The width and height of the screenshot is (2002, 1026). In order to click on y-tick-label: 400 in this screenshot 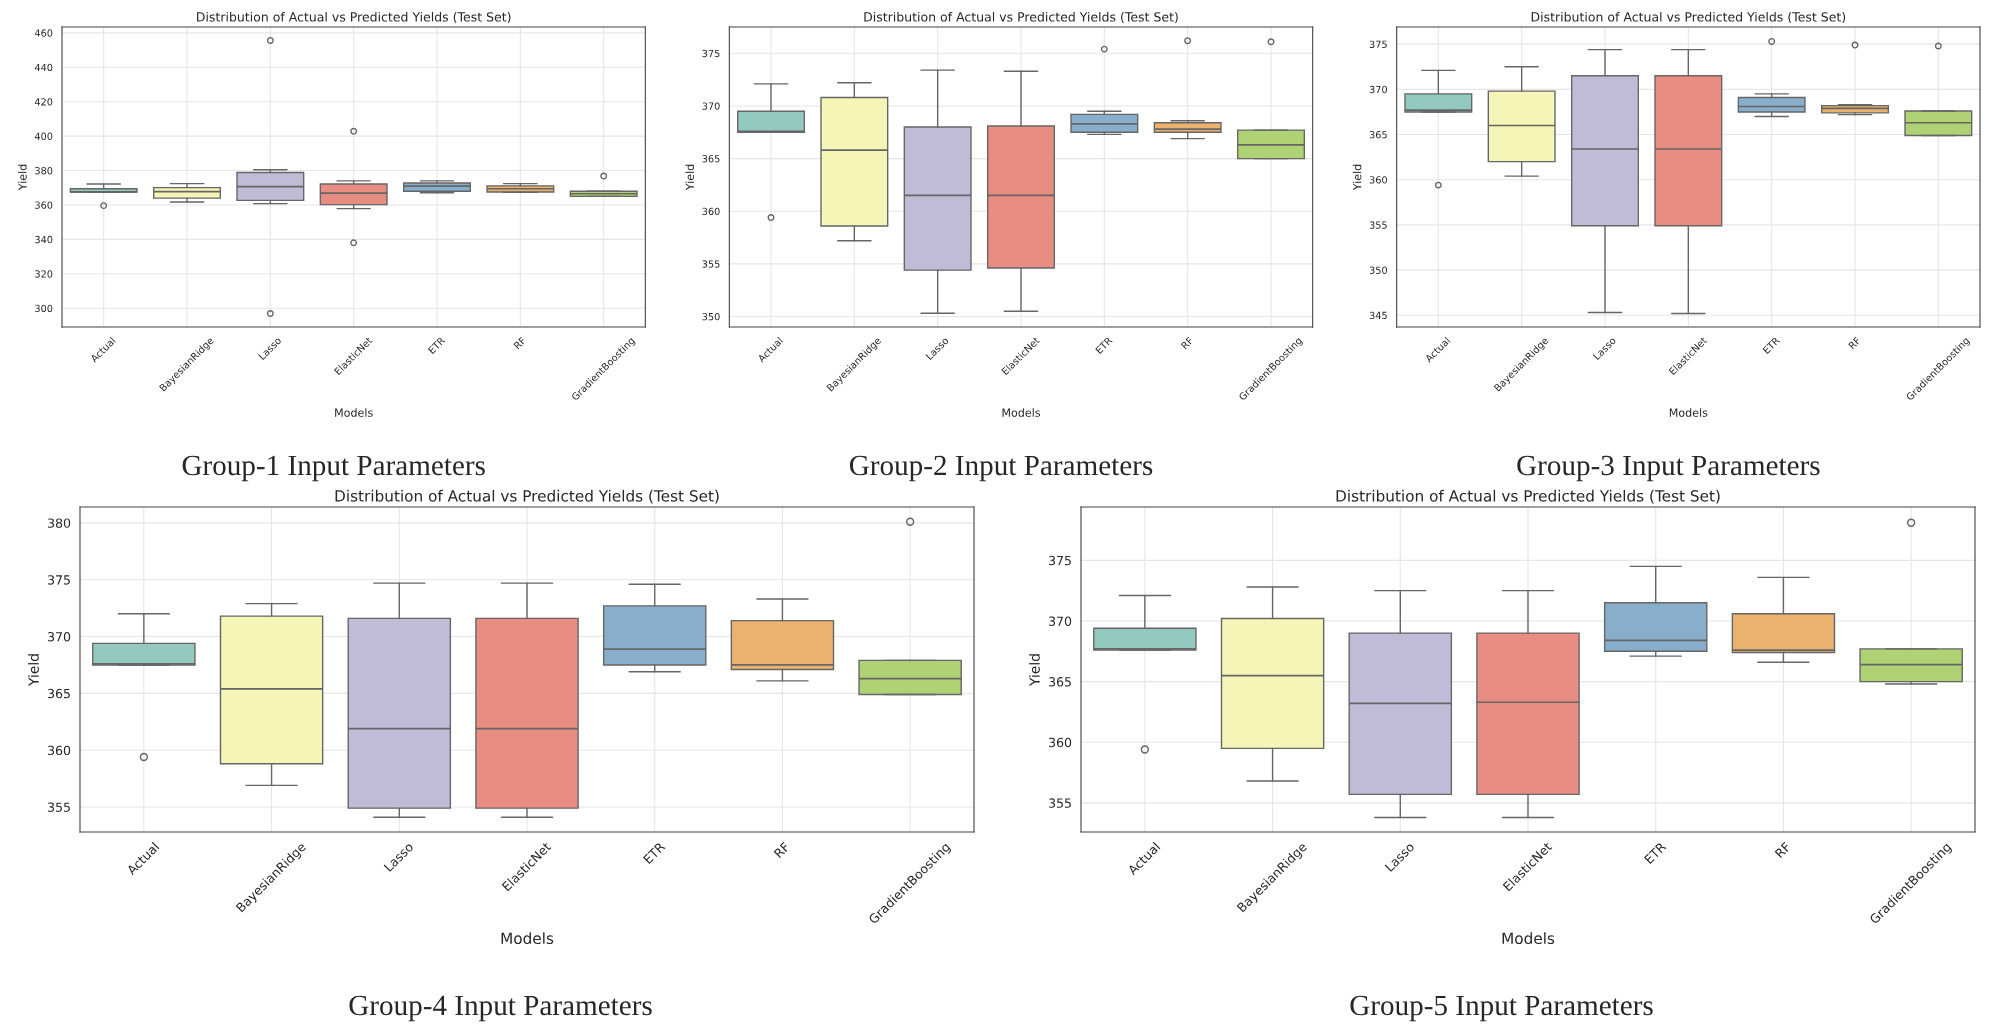, I will do `click(43, 136)`.